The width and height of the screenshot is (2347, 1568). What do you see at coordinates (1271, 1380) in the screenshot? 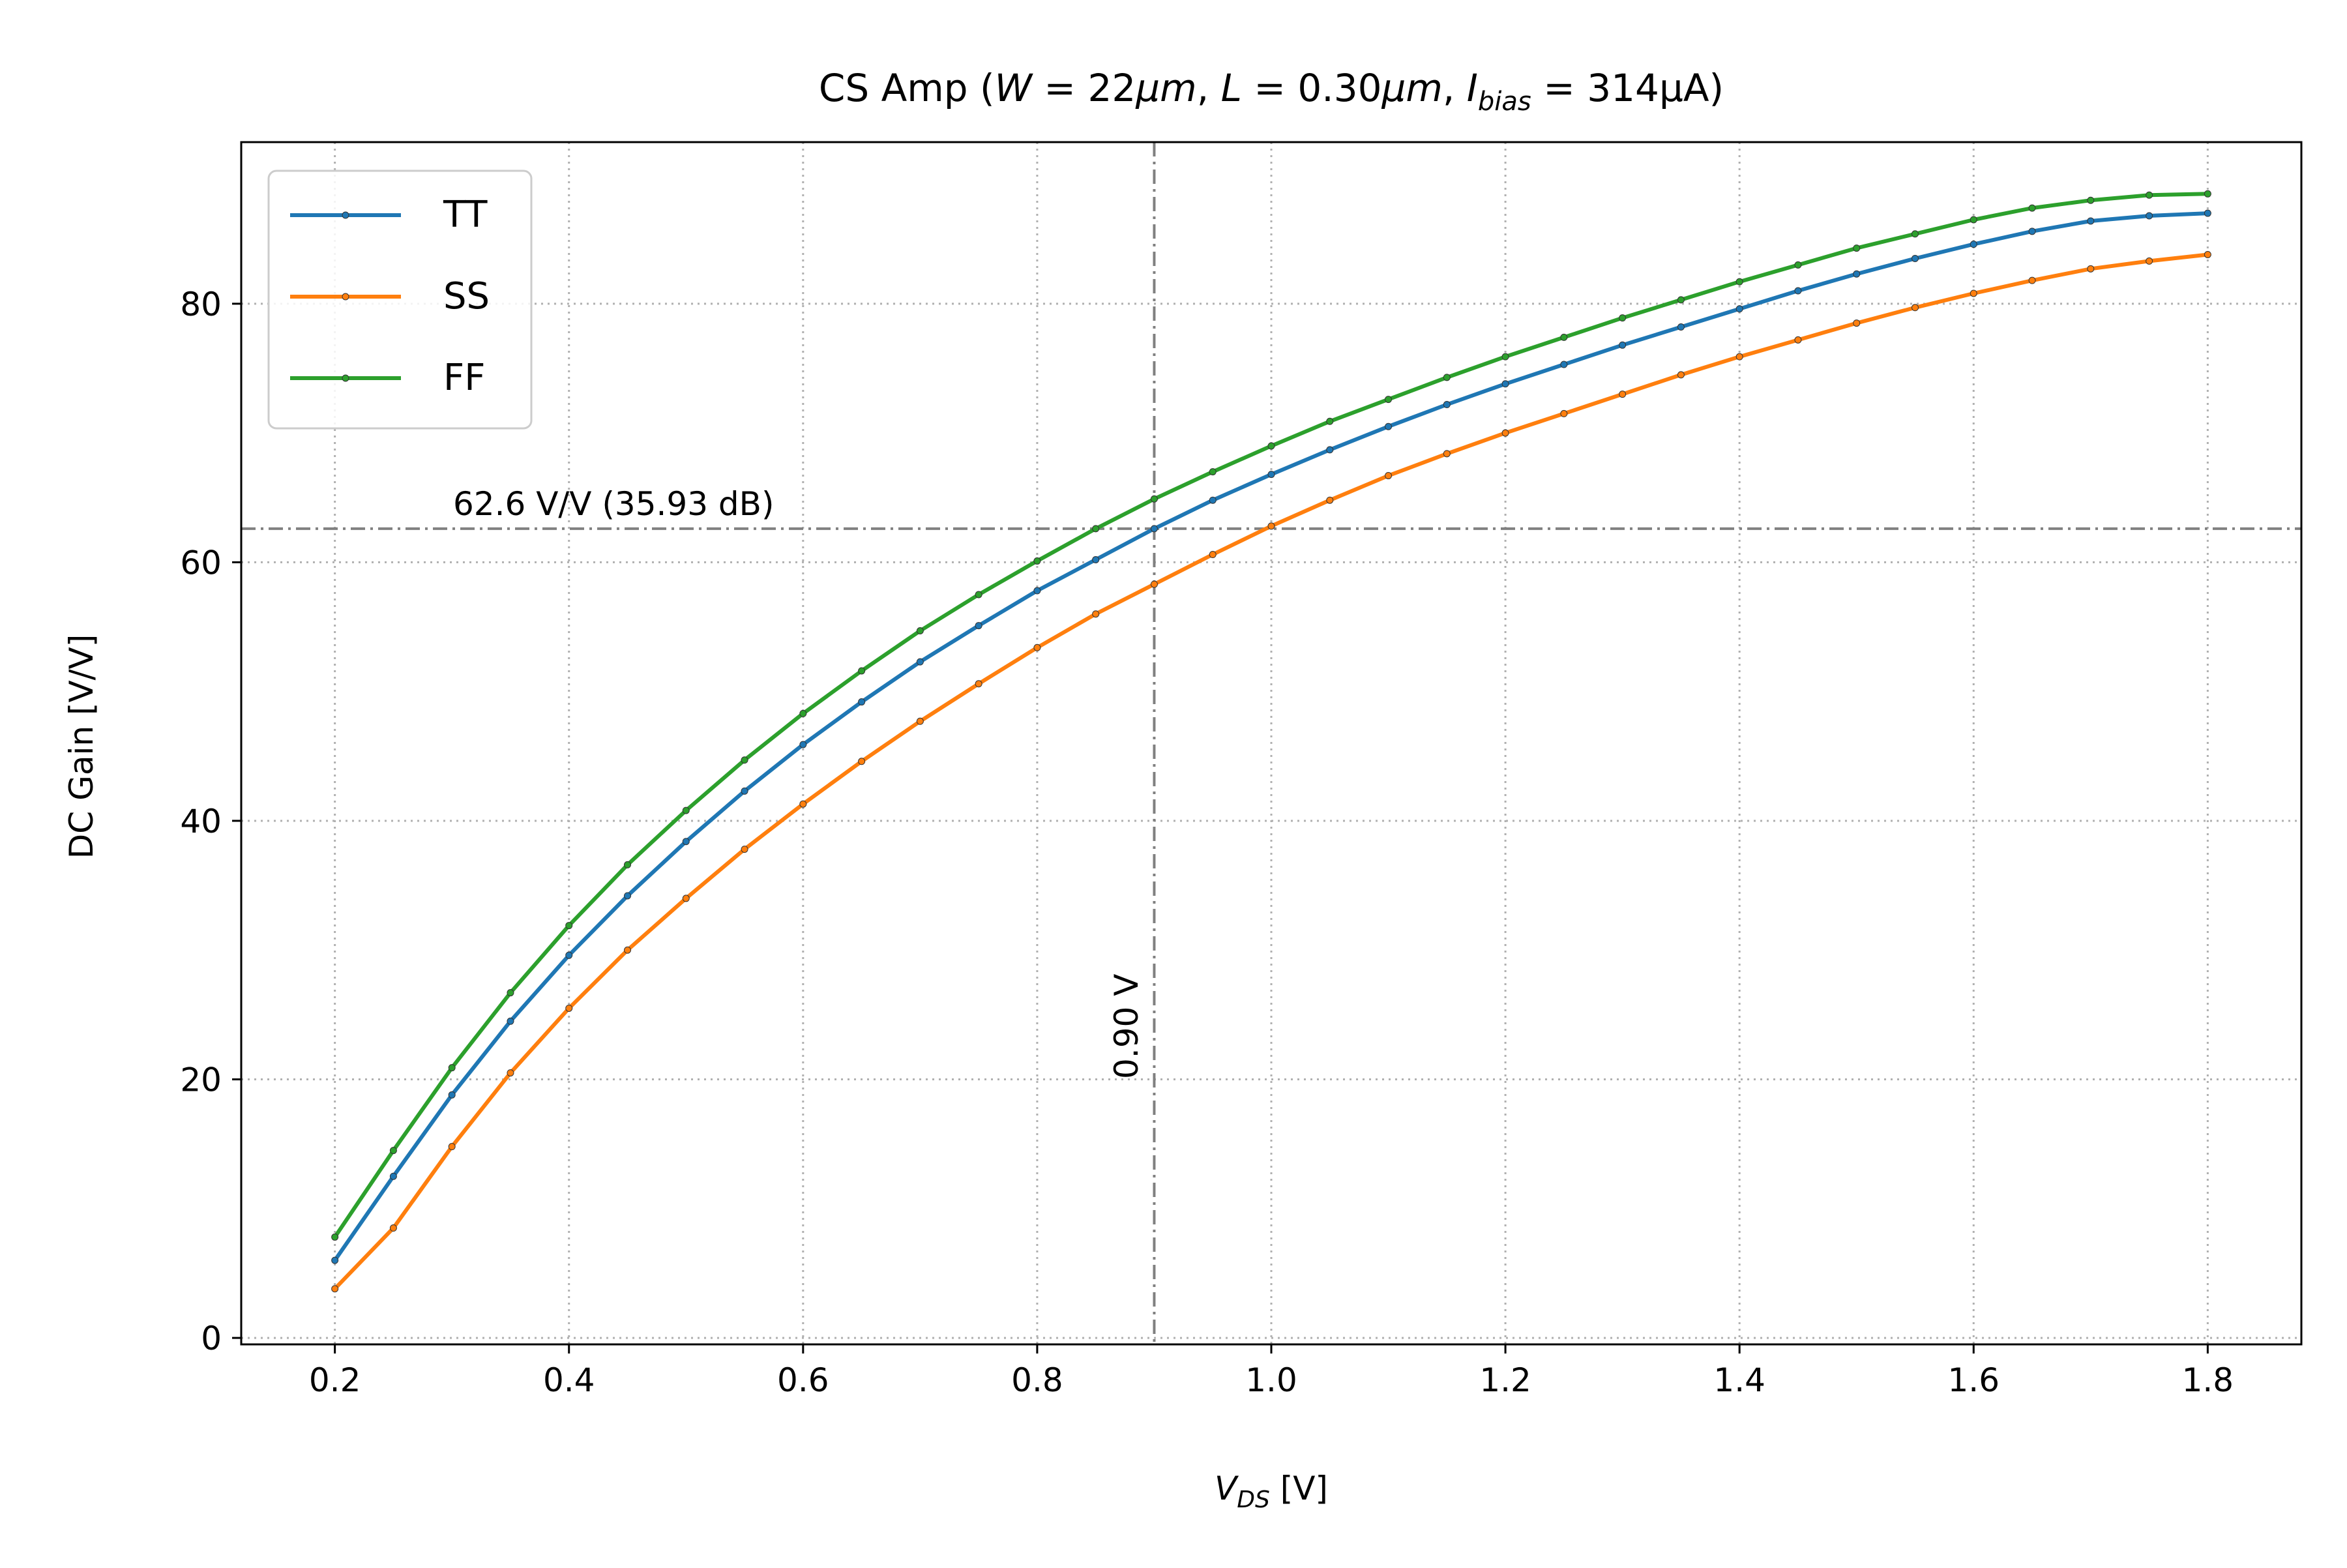
I see `x-tick-label: 1.0` at bounding box center [1271, 1380].